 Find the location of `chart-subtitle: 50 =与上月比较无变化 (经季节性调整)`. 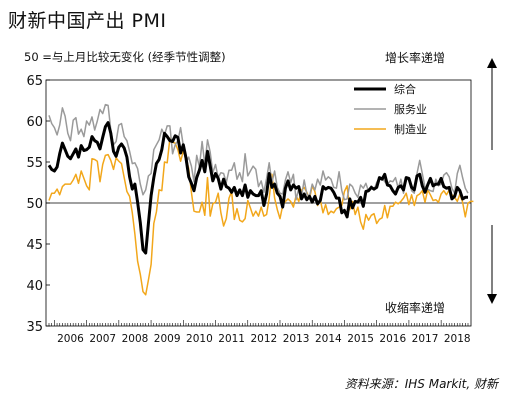

chart-subtitle: 50 =与上月比较无变化 (经季节性调整) is located at coordinates (125, 57).